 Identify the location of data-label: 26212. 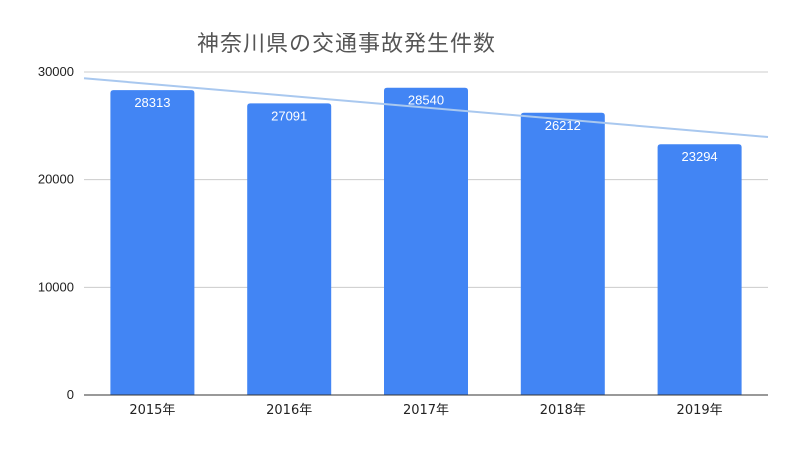
(563, 125).